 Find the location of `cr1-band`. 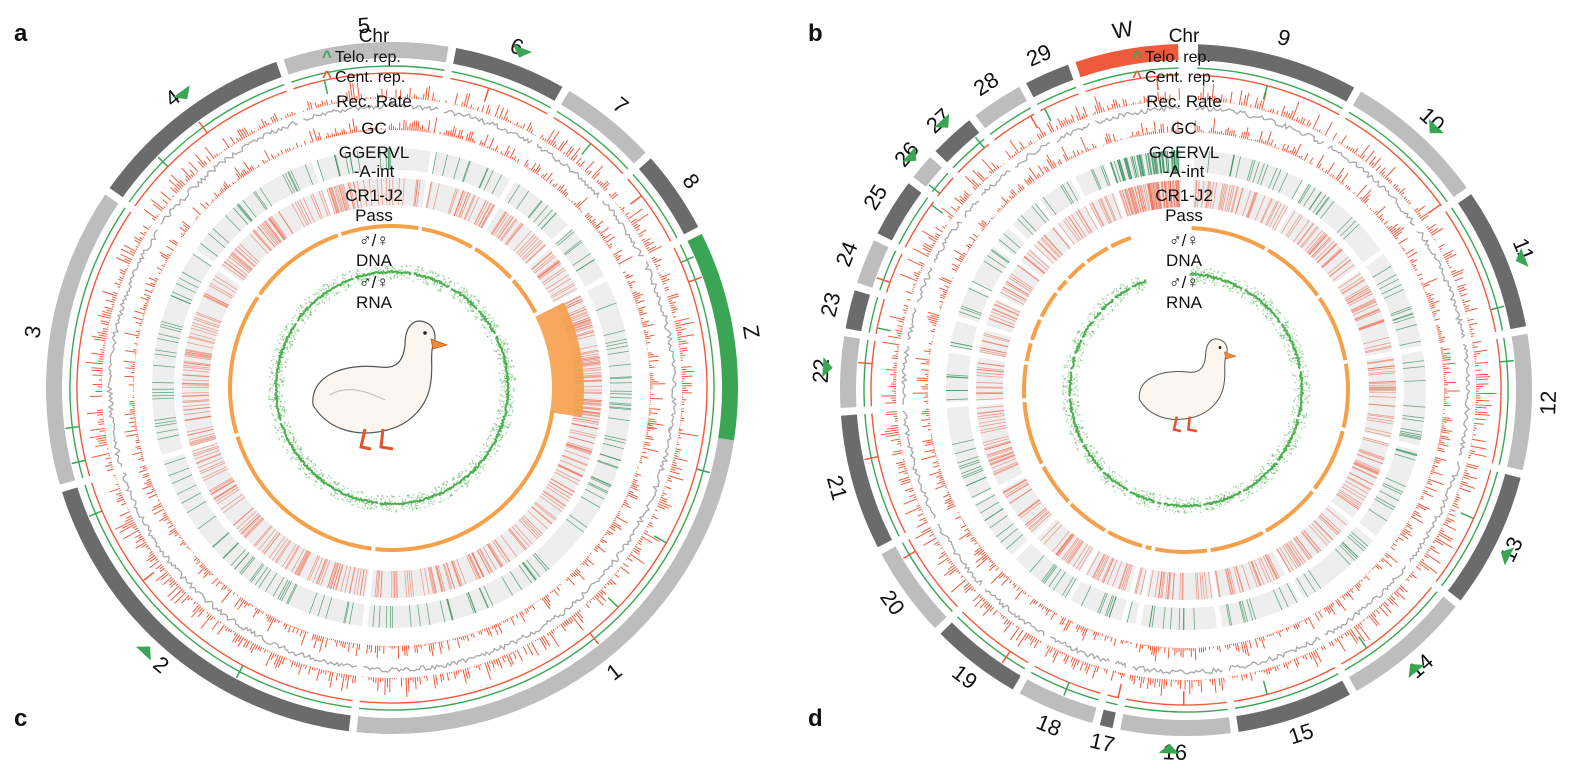

cr1-band is located at coordinates (1364, 314).